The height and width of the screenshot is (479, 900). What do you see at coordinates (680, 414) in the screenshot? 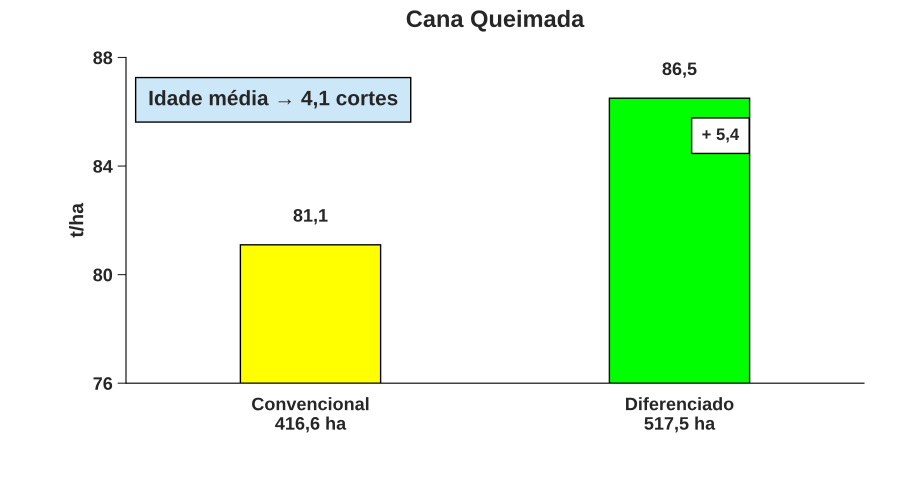
I see `x-tick-label: Diferenciado 517,5 ha` at bounding box center [680, 414].